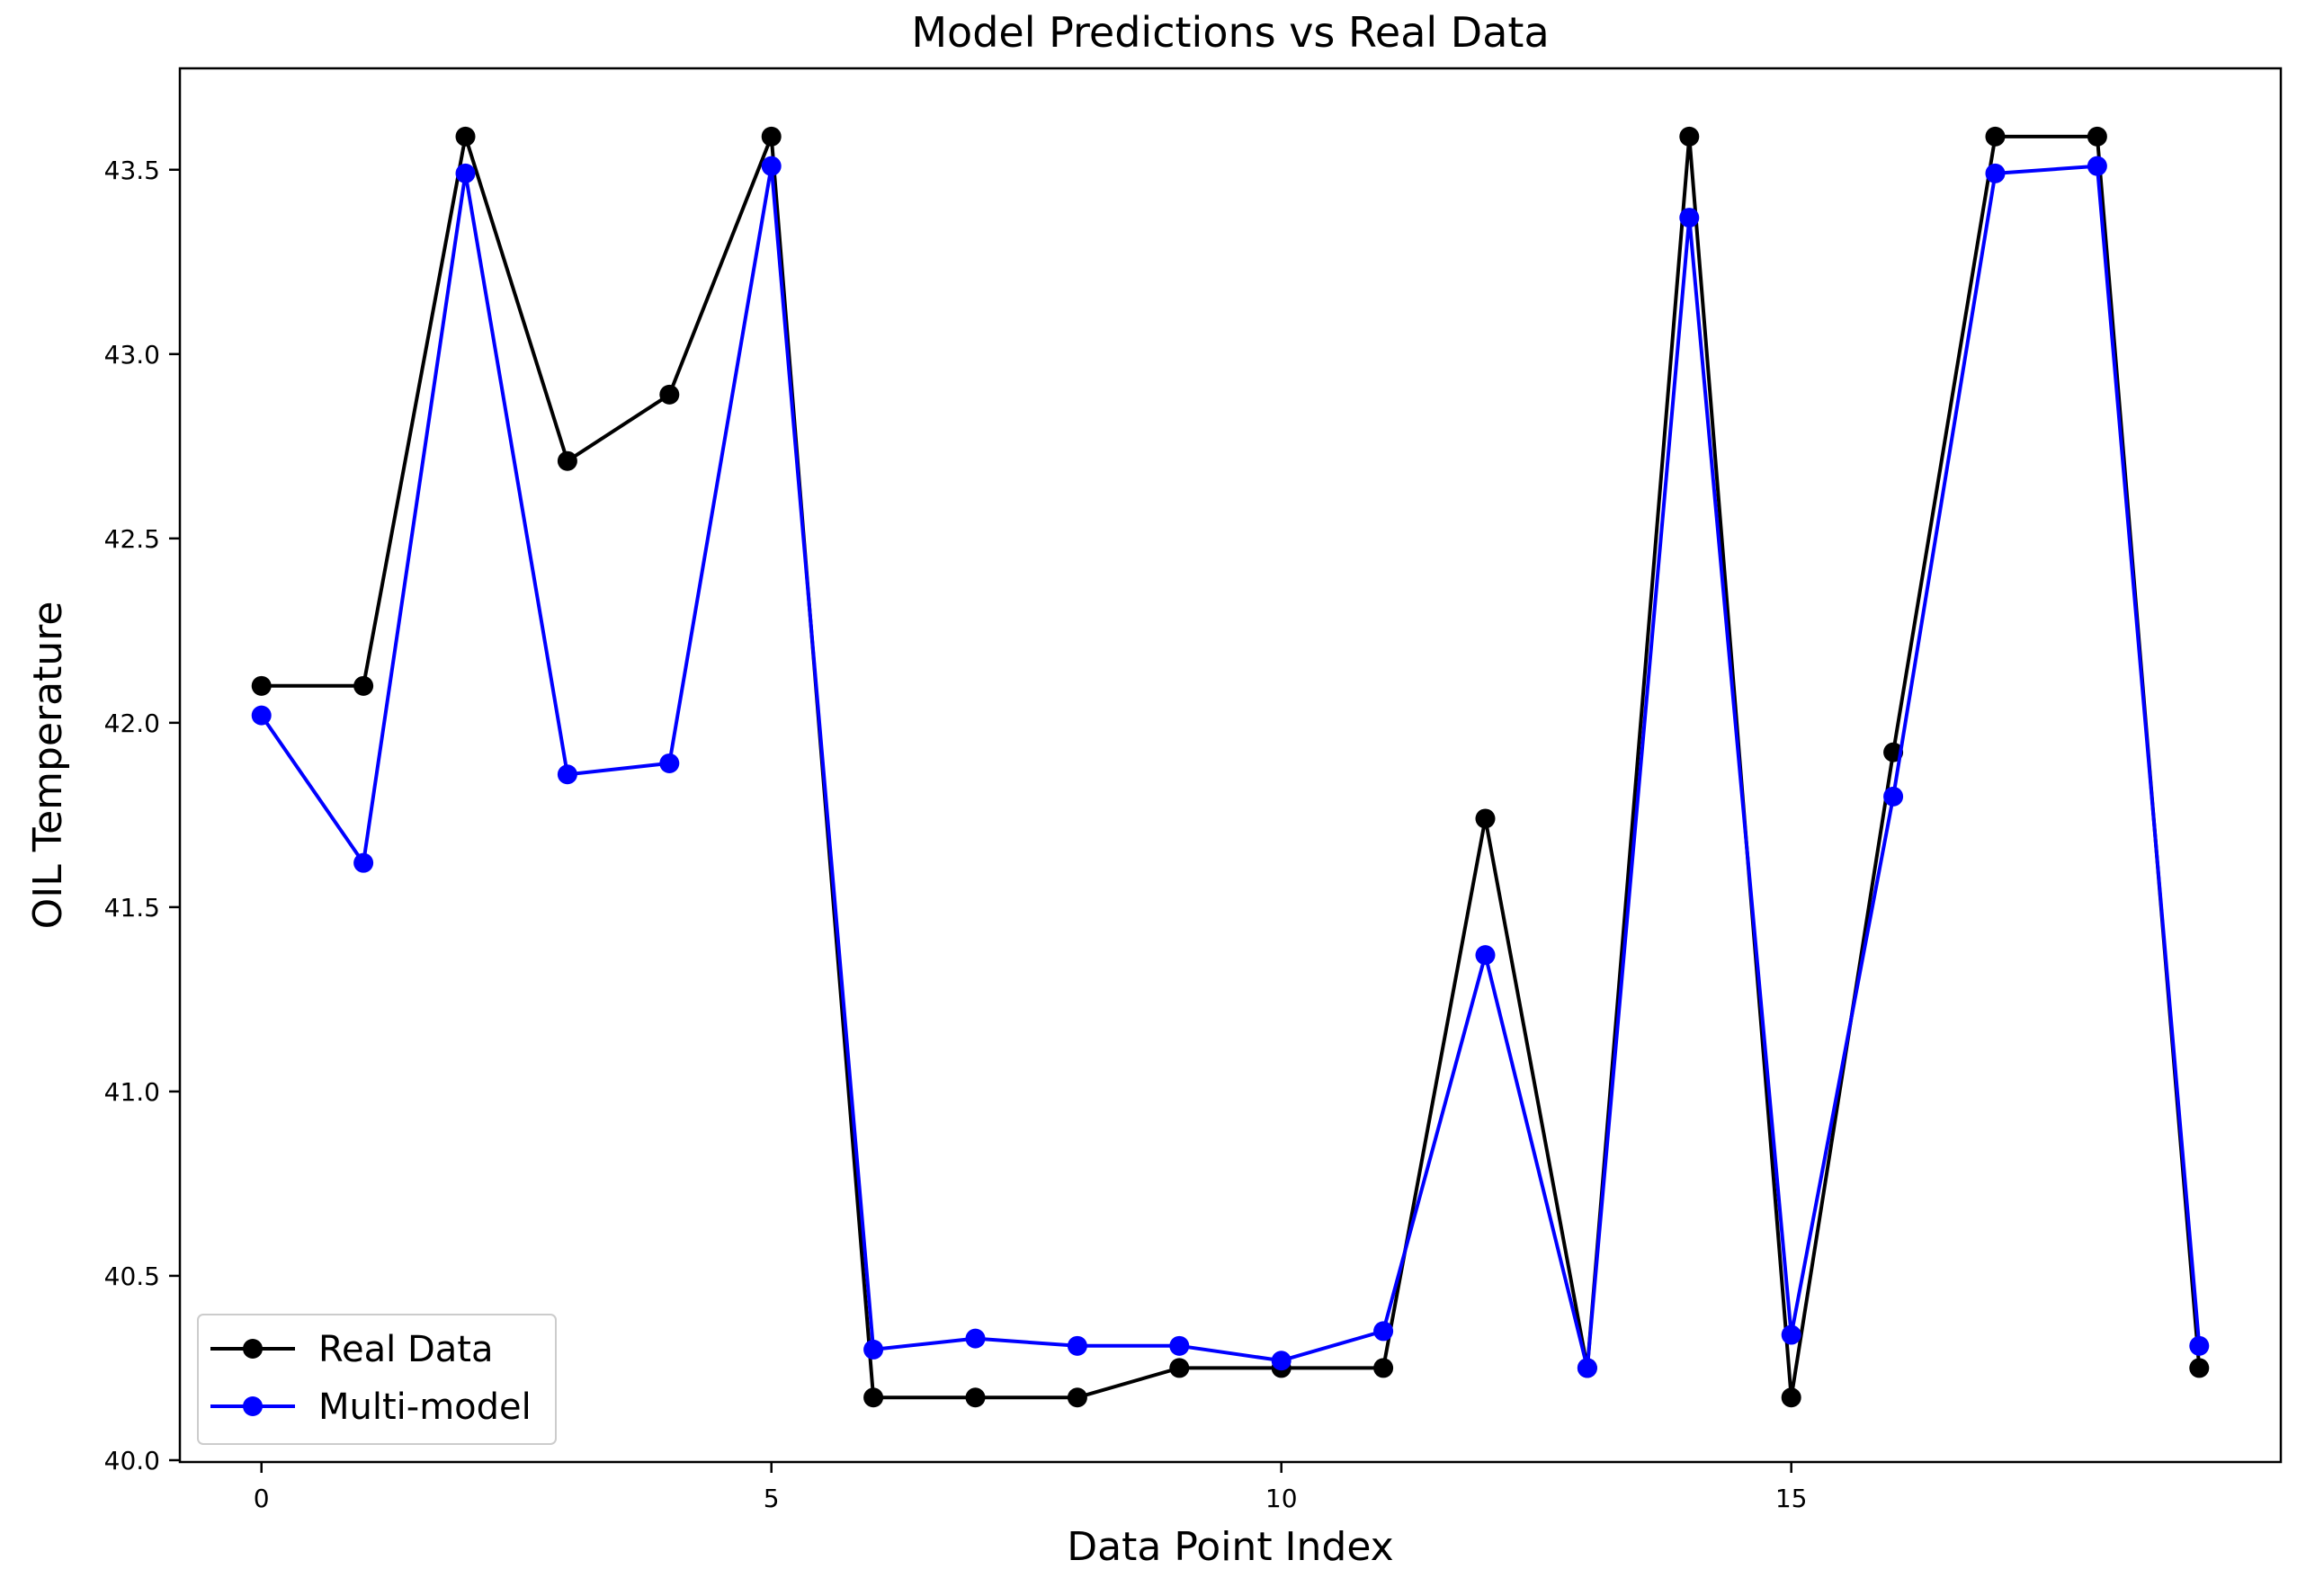  I want to click on y-axis-ticks: 40.0 40.5 41.0 41.5 42.0 42.5 43.0 43.5, so click(142, 816).